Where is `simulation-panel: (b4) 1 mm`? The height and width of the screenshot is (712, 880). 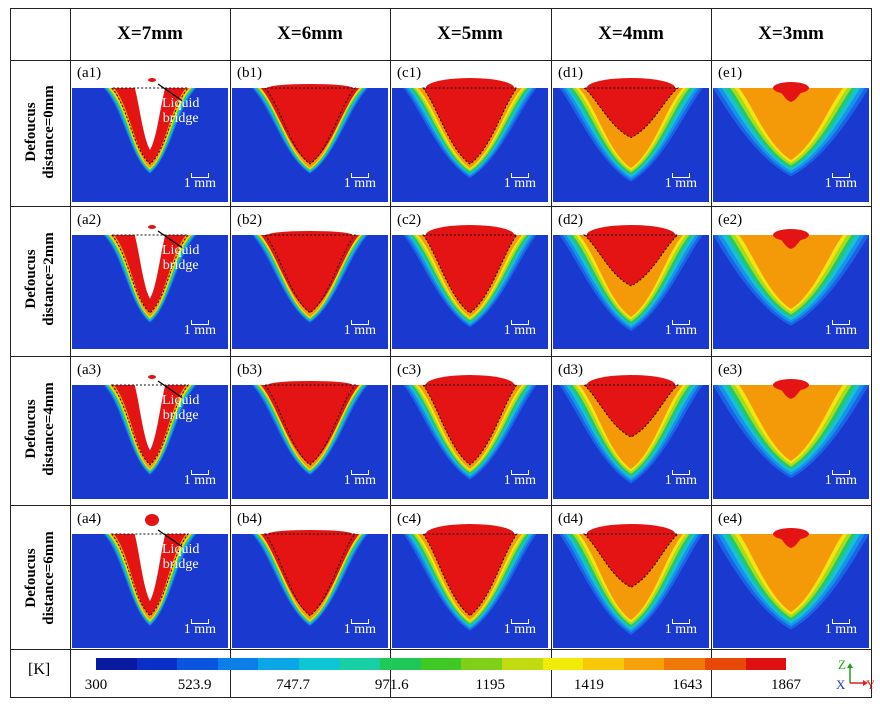 simulation-panel: (b4) 1 mm is located at coordinates (310, 578).